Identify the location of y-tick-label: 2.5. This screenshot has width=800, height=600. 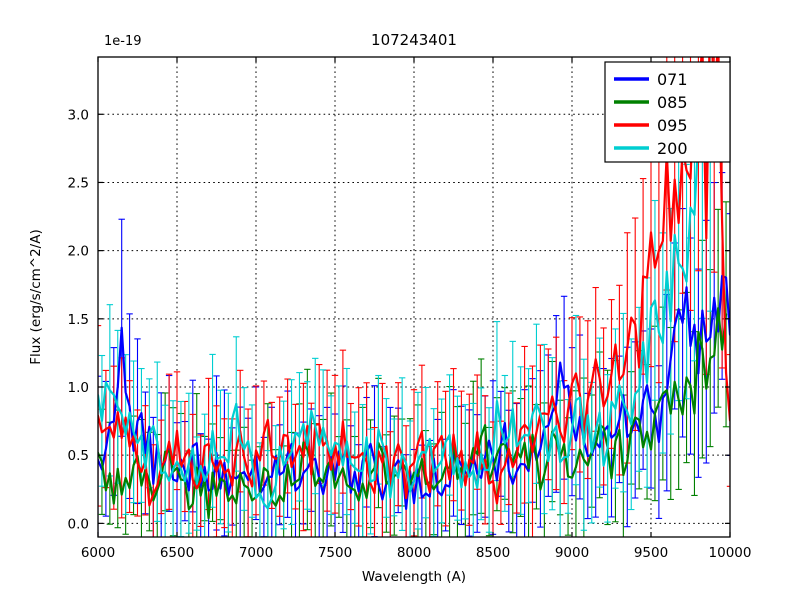
(78, 183).